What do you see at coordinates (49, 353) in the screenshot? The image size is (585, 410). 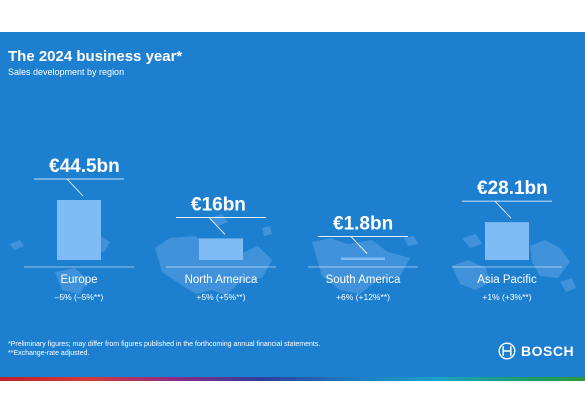 I see `footnote-exchange-rate: **Exchange-rate adjusted.` at bounding box center [49, 353].